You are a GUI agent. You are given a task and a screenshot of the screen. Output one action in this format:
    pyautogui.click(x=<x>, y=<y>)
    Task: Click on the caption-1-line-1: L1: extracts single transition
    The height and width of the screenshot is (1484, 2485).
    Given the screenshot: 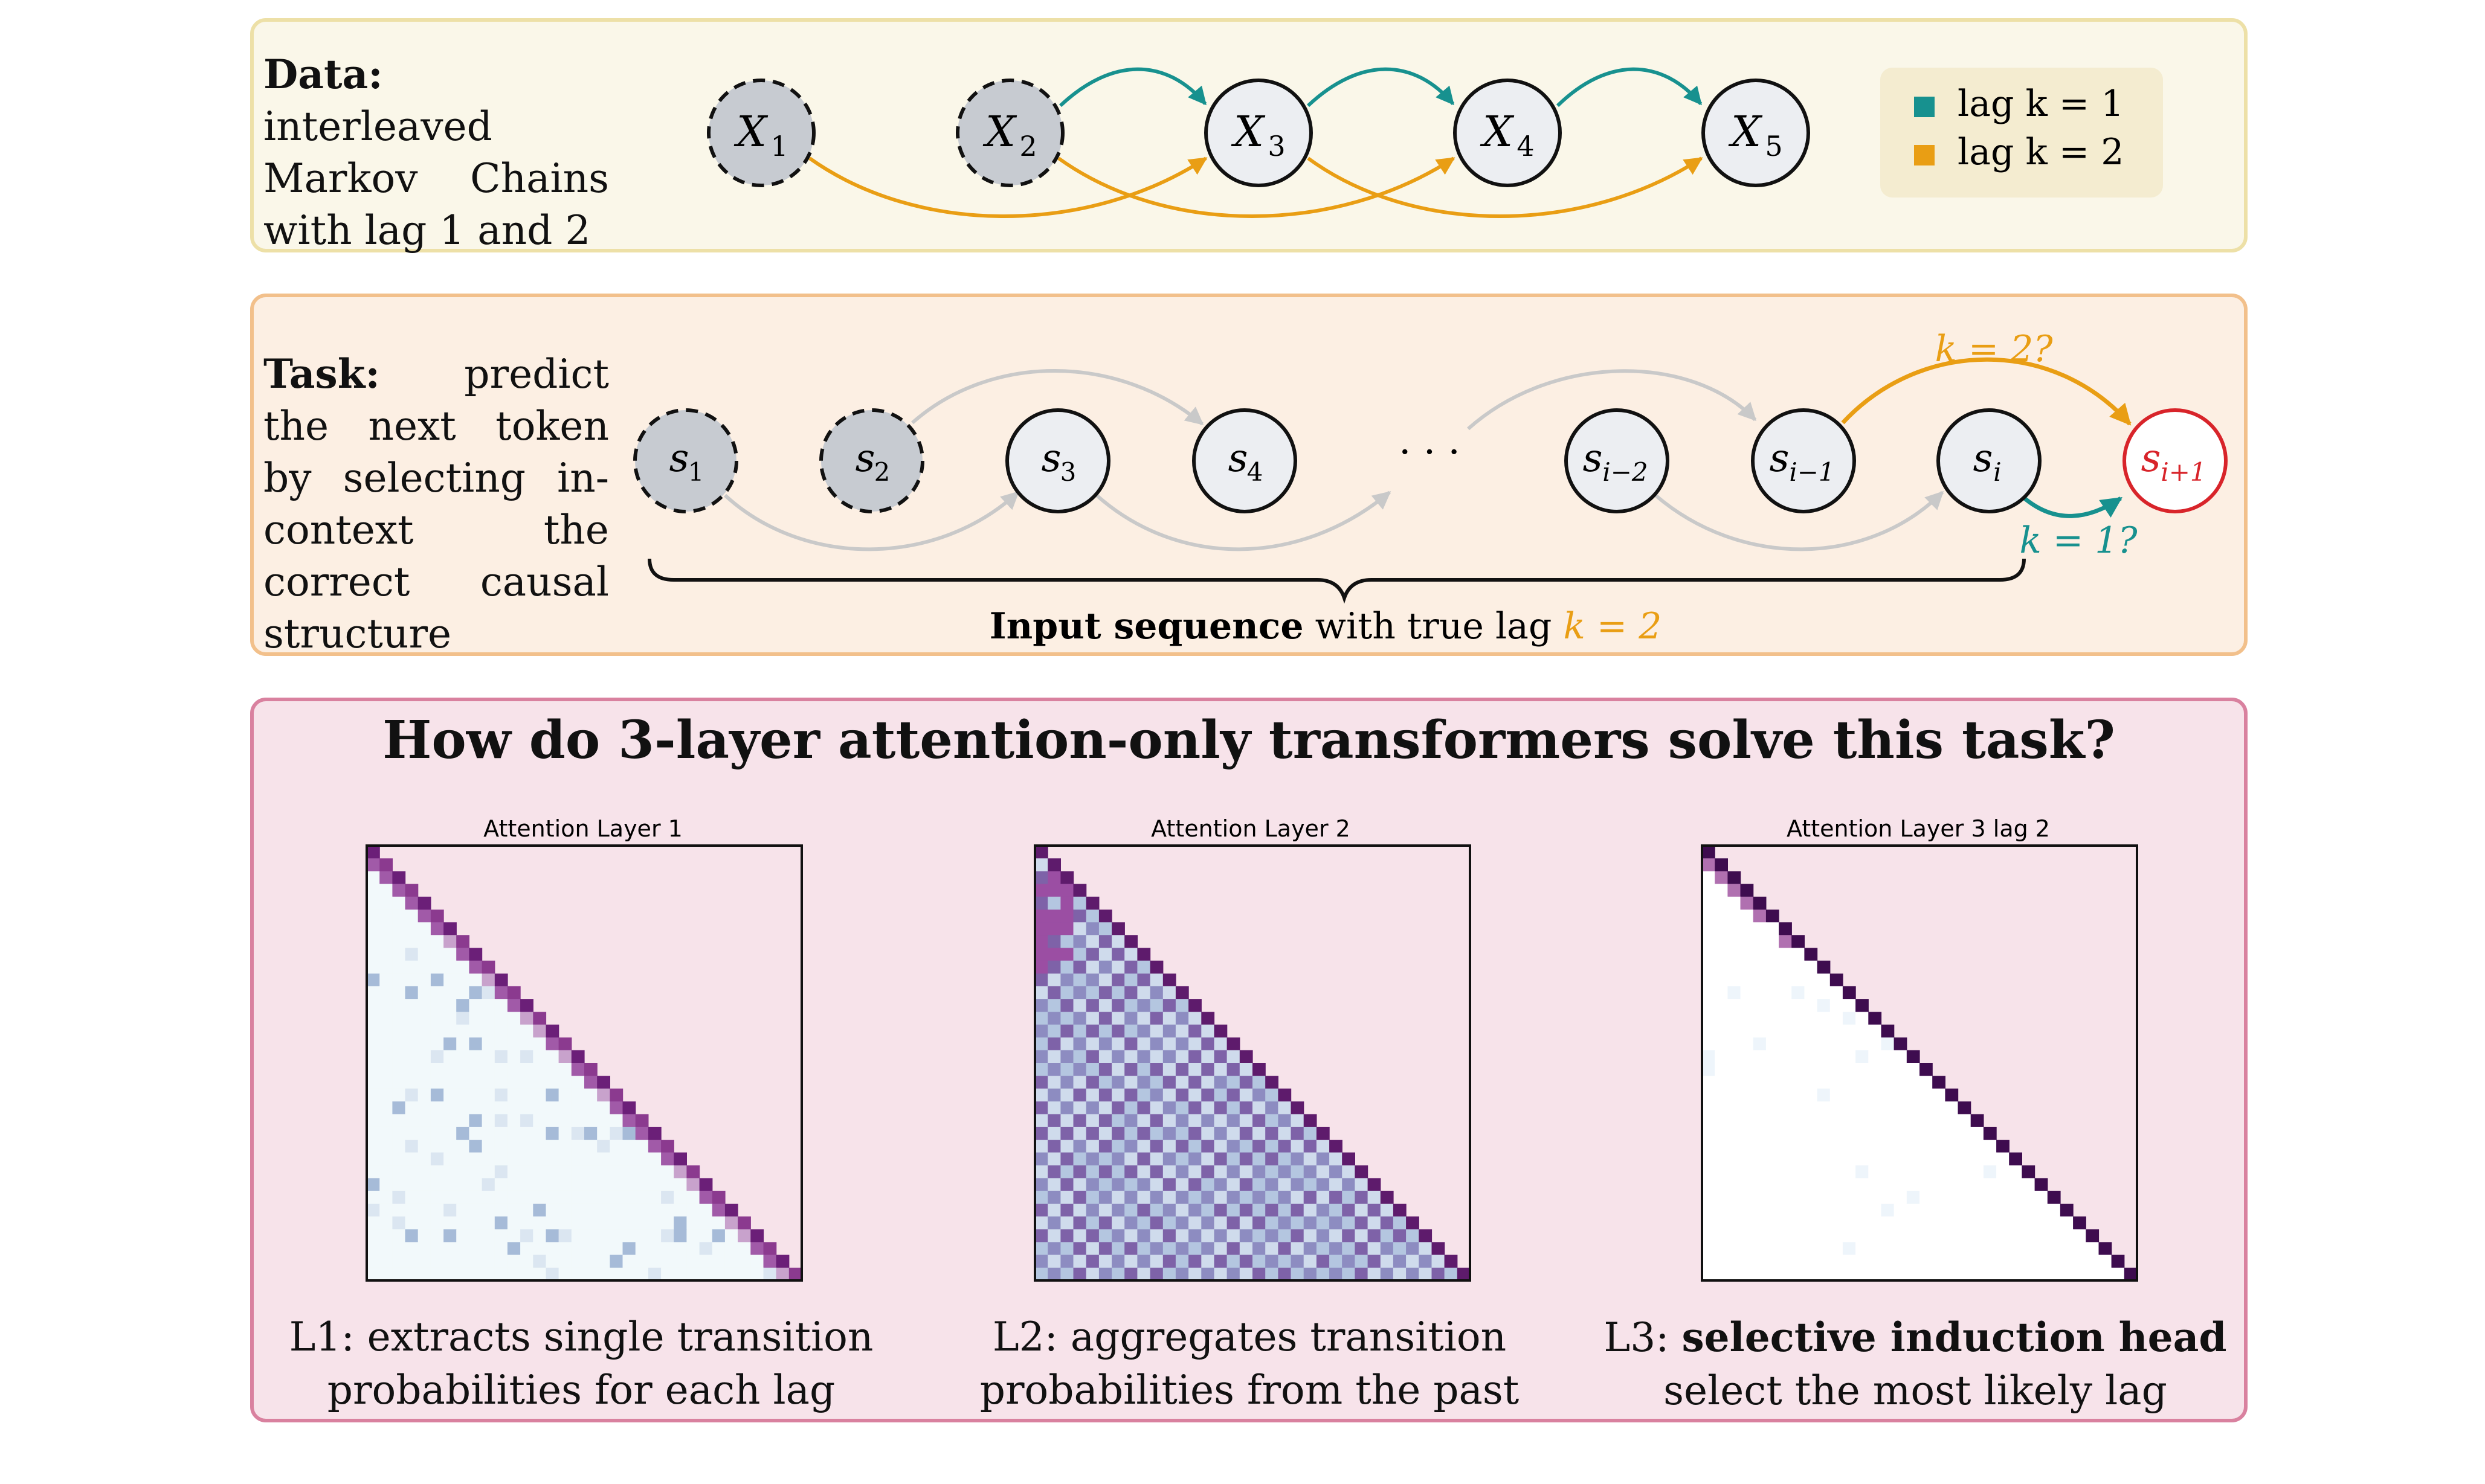 What is the action you would take?
    pyautogui.click(x=581, y=1337)
    